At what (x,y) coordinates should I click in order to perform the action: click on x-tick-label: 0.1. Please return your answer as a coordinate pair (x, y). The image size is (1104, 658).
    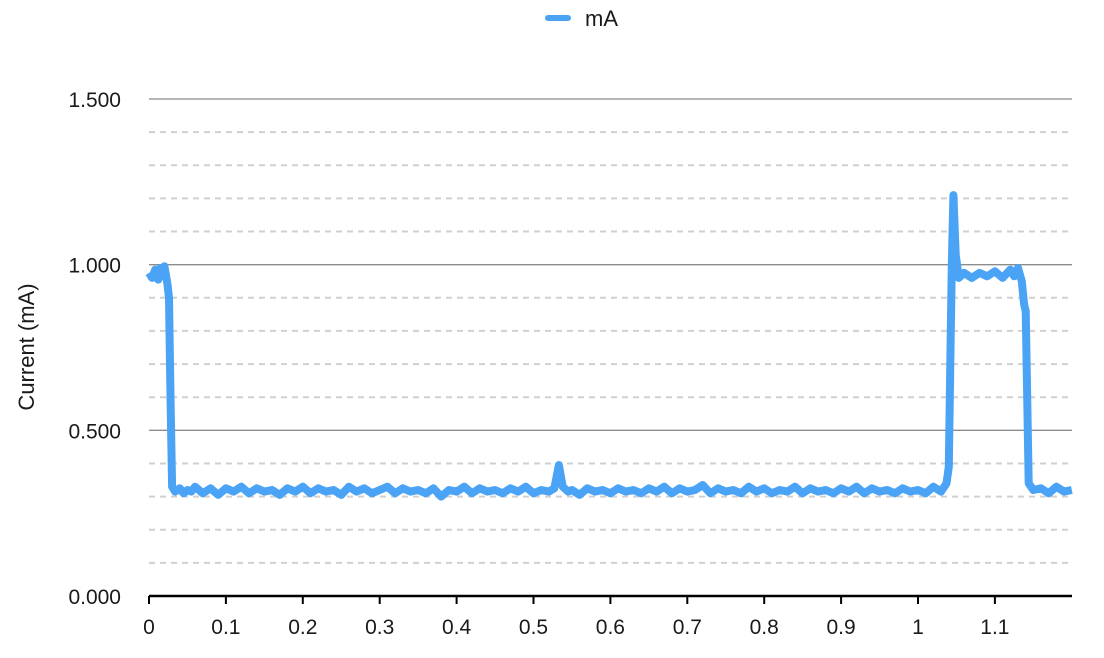
    Looking at the image, I should click on (225, 627).